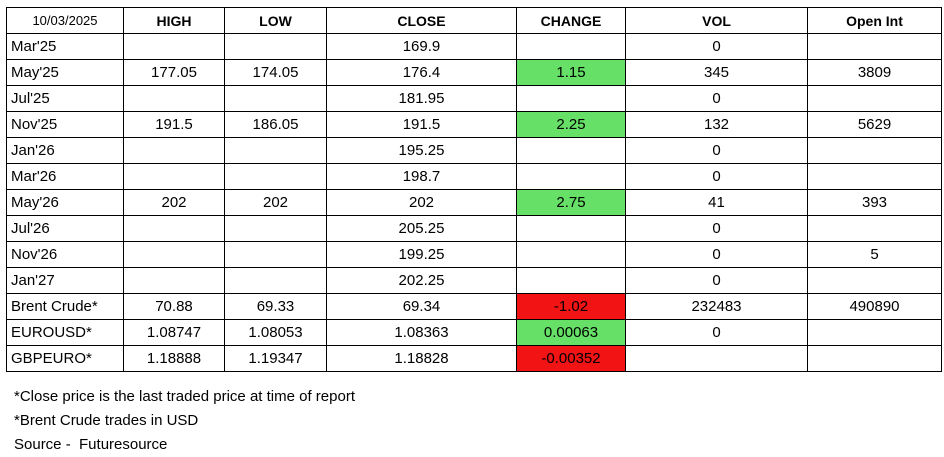 The width and height of the screenshot is (944, 457). Describe the element at coordinates (275, 306) in the screenshot. I see `cell-low: 69.33` at that location.